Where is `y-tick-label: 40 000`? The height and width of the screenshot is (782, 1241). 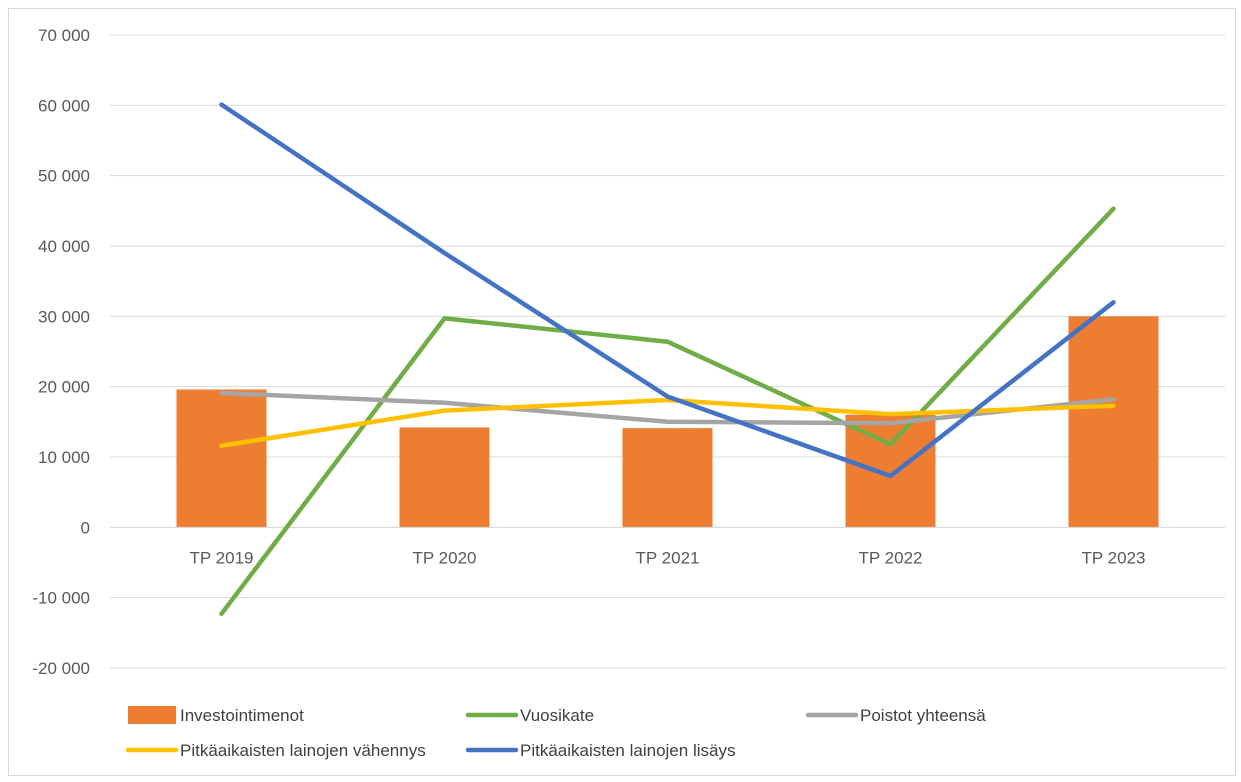
y-tick-label: 40 000 is located at coordinates (64, 246).